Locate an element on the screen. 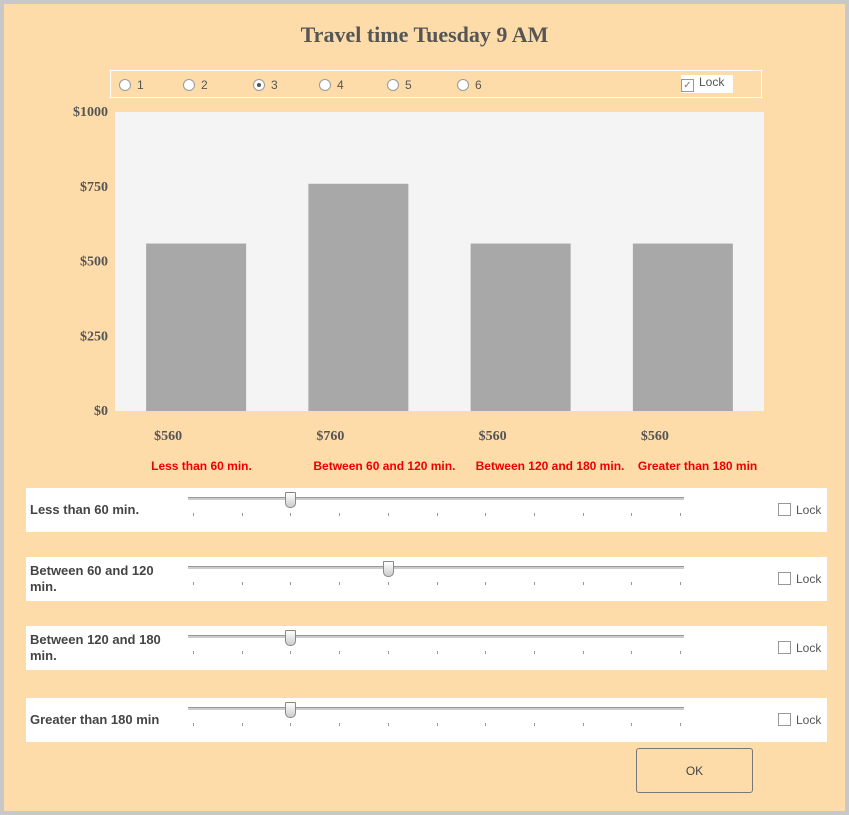  value-label: $760 is located at coordinates (330, 436).